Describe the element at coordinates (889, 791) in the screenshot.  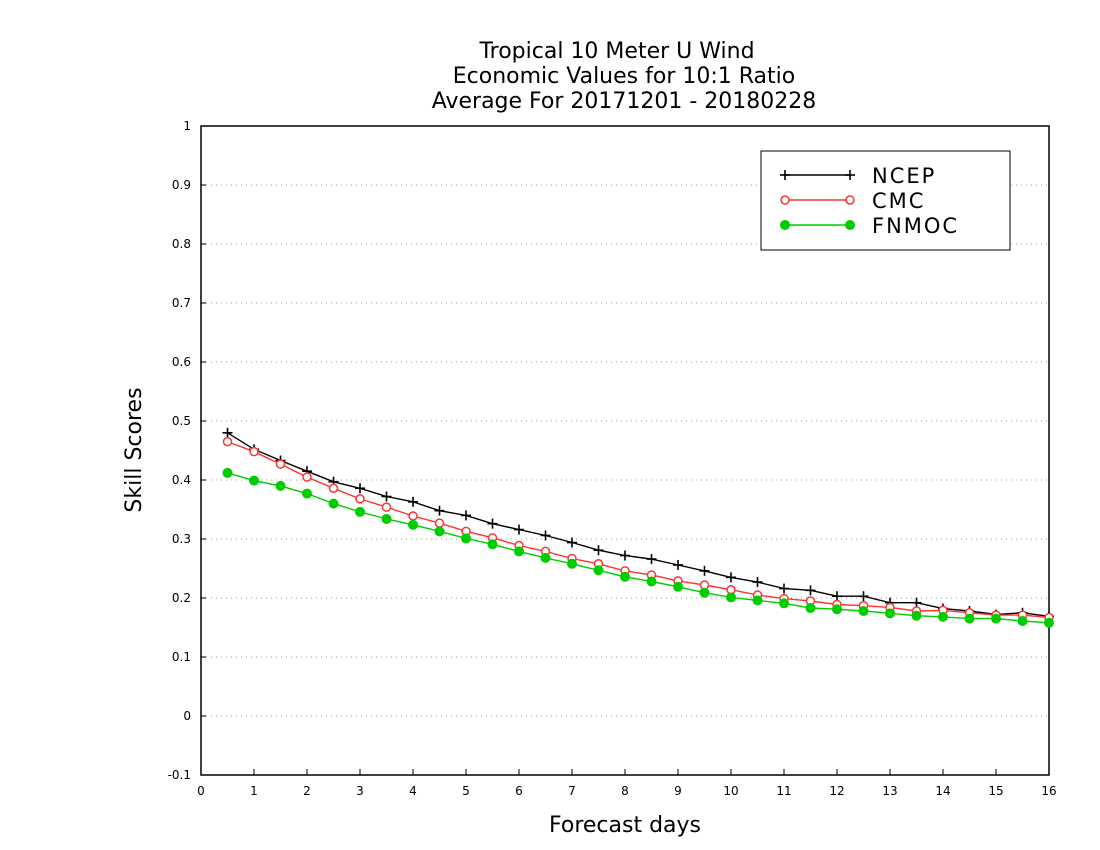
I see `x-tick-label: 13` at that location.